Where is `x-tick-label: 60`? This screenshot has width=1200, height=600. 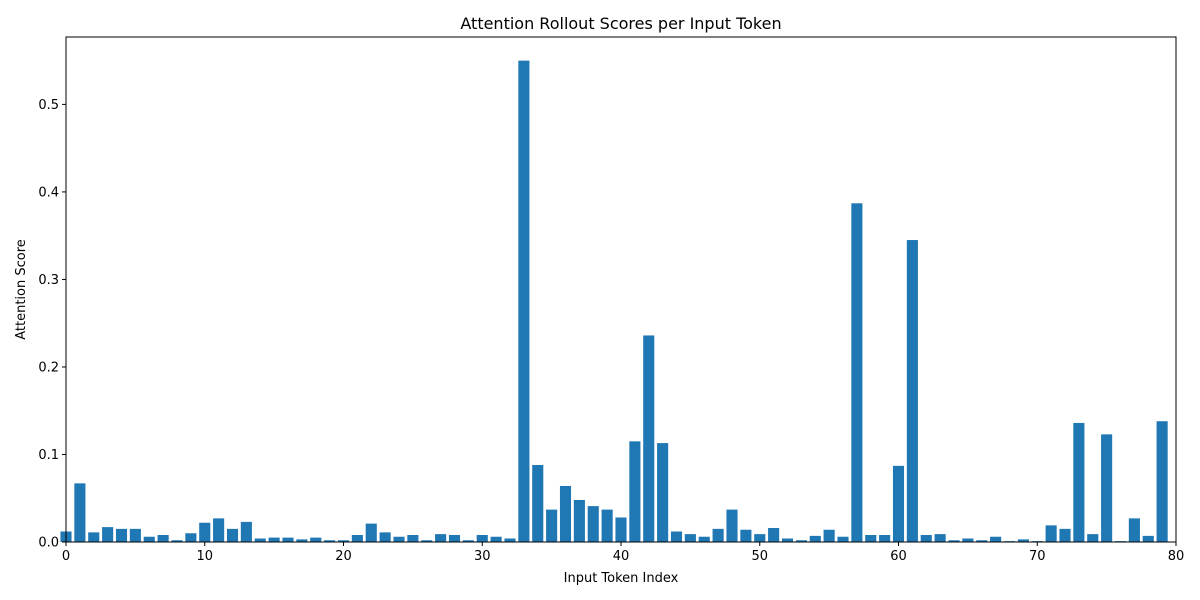
x-tick-label: 60 is located at coordinates (898, 556).